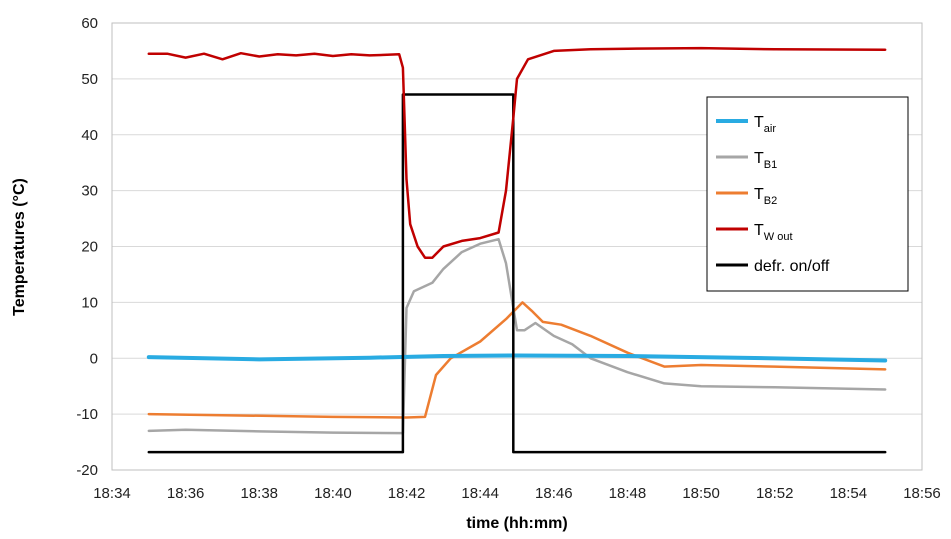  I want to click on x-tick-label: 18:48, so click(628, 493).